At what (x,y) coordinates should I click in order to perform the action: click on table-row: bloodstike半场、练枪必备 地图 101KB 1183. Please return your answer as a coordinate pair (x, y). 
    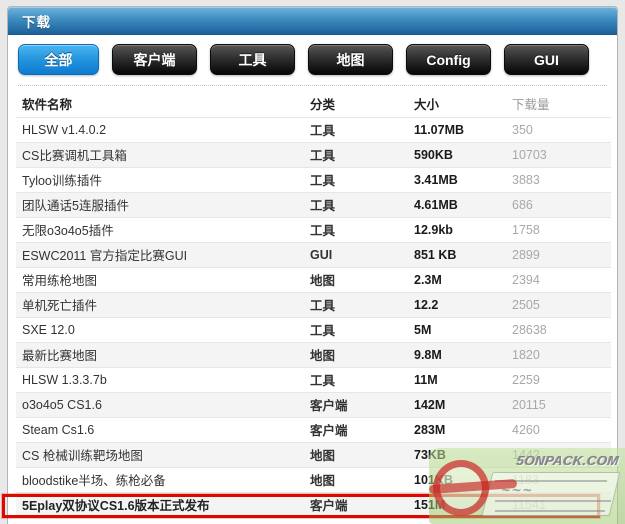
    Looking at the image, I should click on (313, 479).